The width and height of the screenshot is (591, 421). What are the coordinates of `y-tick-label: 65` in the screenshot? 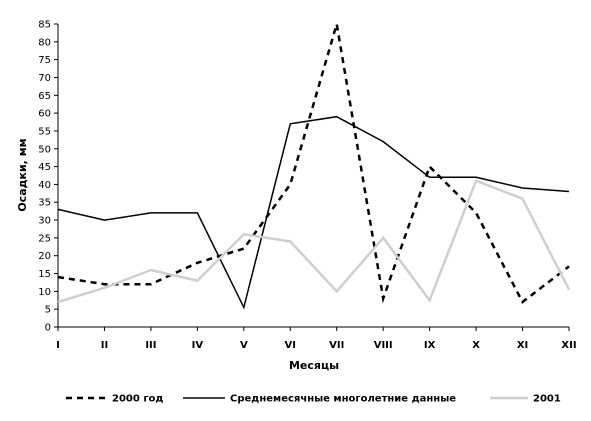 It's located at (44, 96).